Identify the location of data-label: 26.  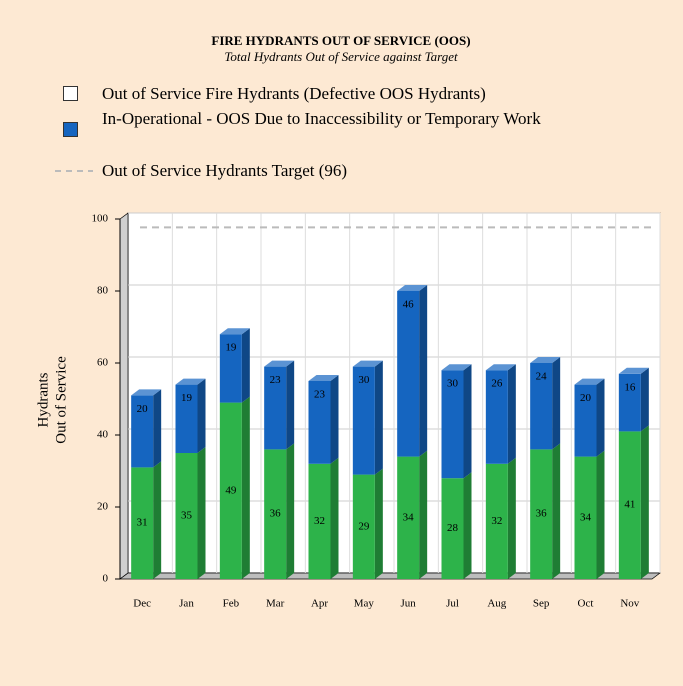
(497, 384).